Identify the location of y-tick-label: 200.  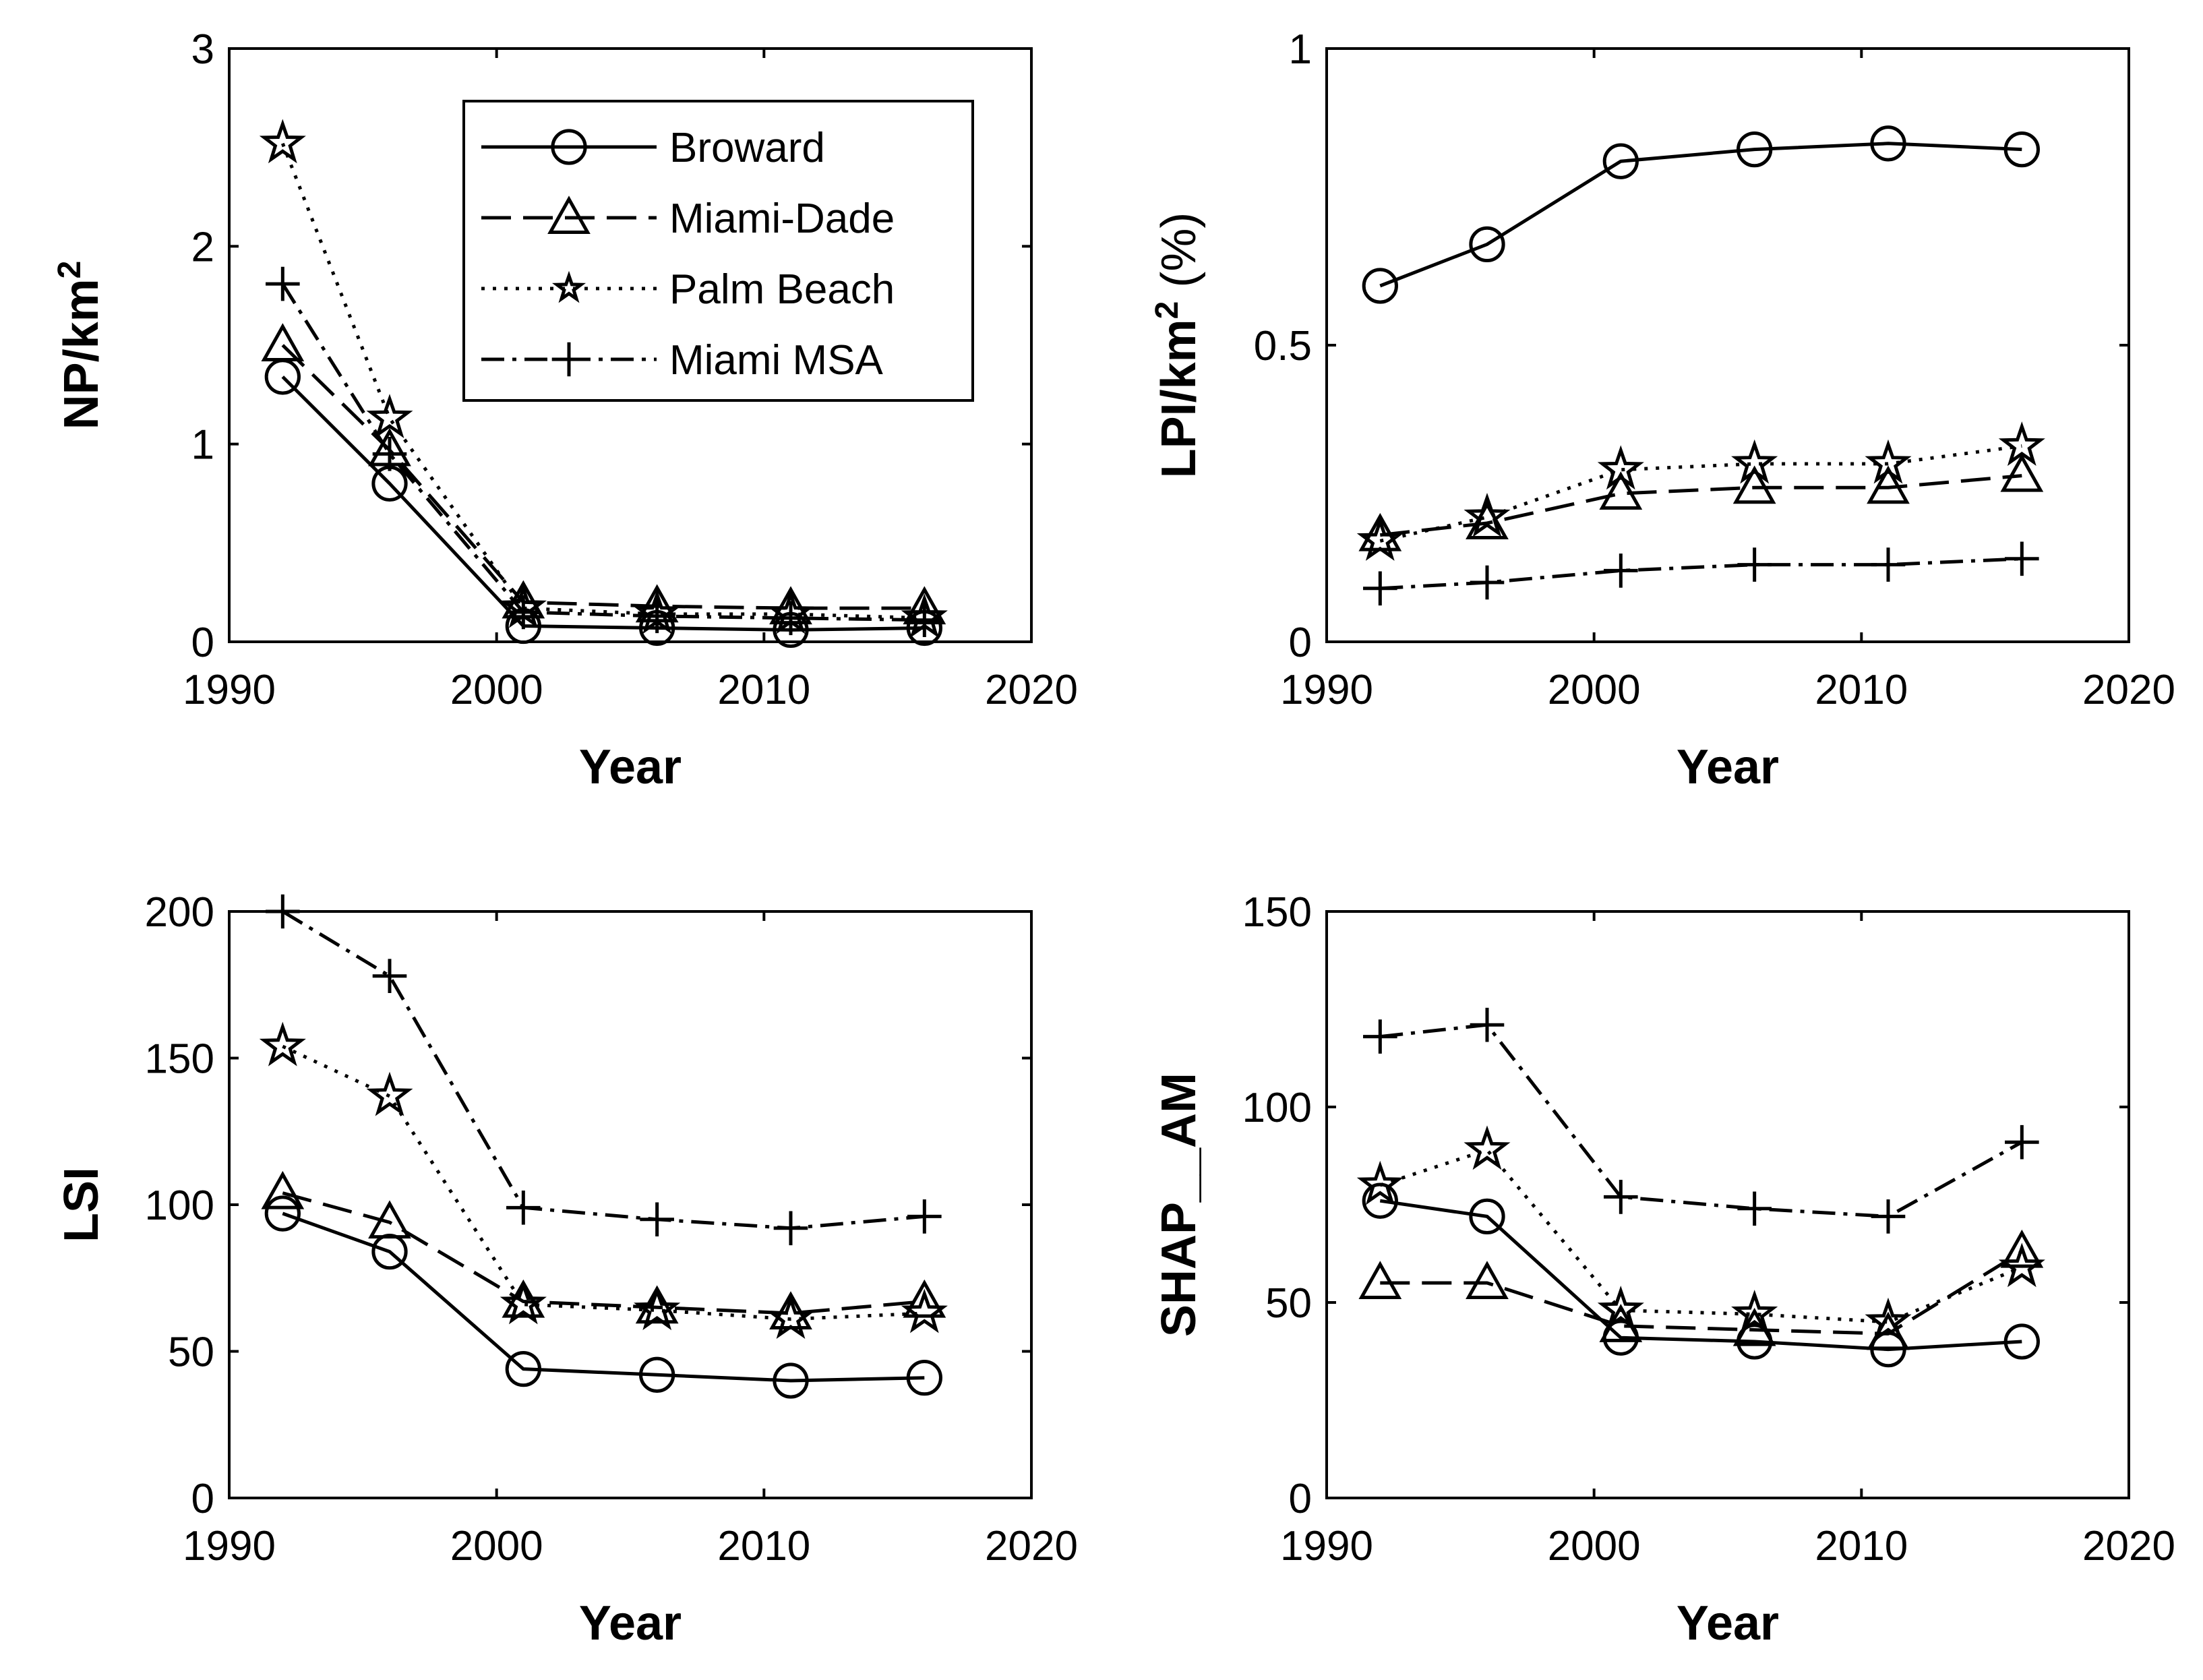
(179, 912).